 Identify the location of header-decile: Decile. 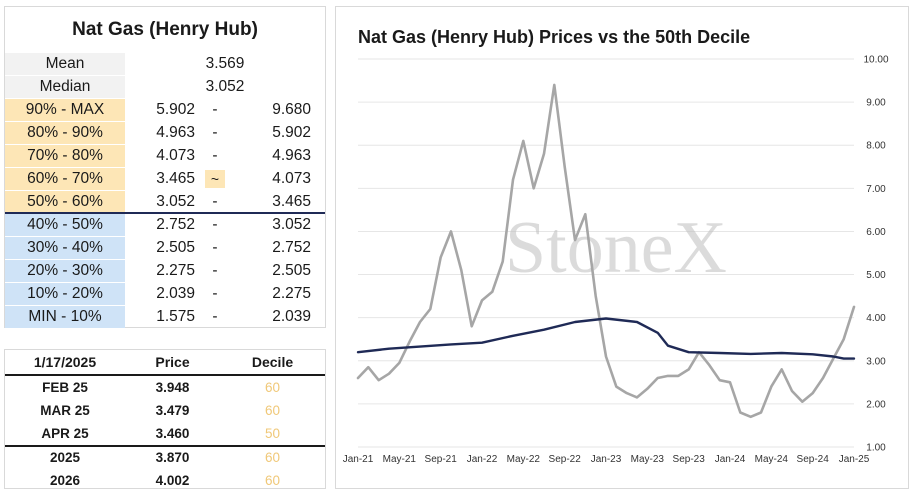
(272, 362).